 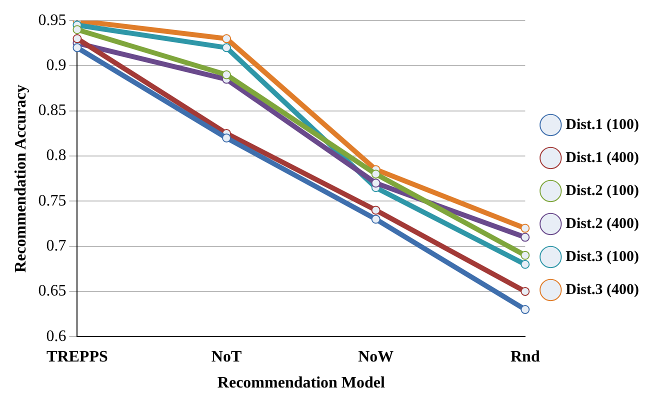 I want to click on y-tick-label: 0.9, so click(x=56, y=65).